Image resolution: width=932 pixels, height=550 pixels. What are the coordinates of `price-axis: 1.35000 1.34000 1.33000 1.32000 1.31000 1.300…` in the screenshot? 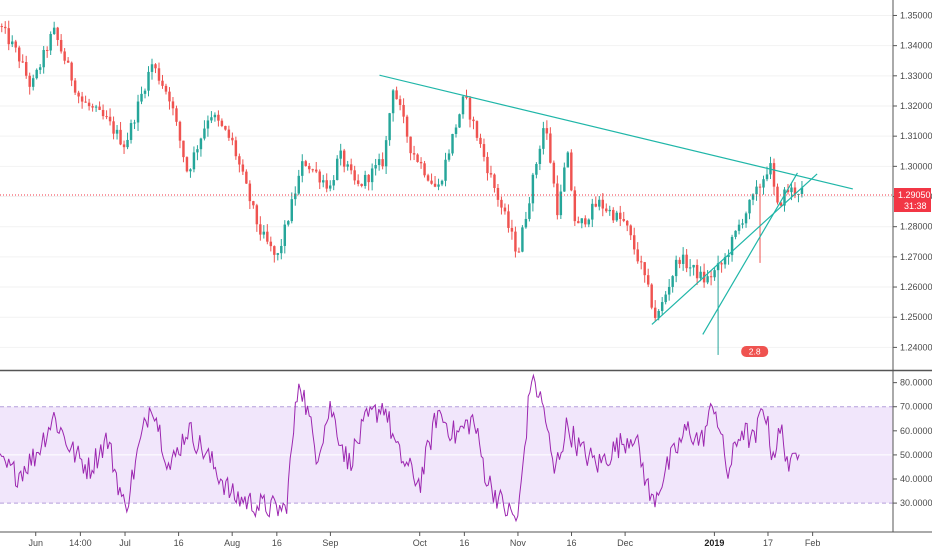 It's located at (912, 181).